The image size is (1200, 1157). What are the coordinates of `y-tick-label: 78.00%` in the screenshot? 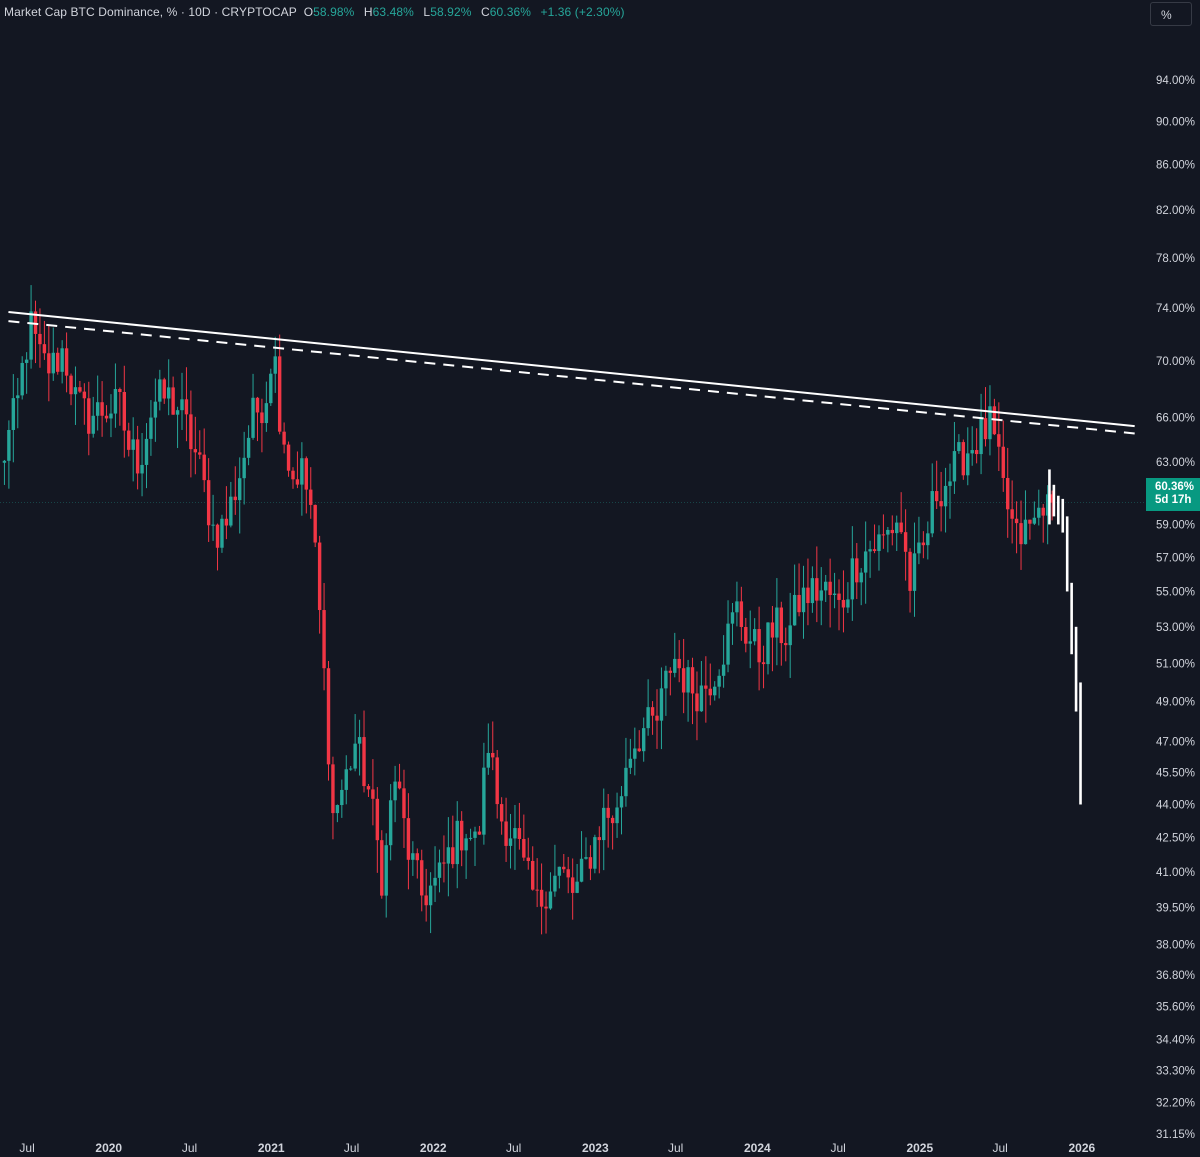 It's located at (1175, 259).